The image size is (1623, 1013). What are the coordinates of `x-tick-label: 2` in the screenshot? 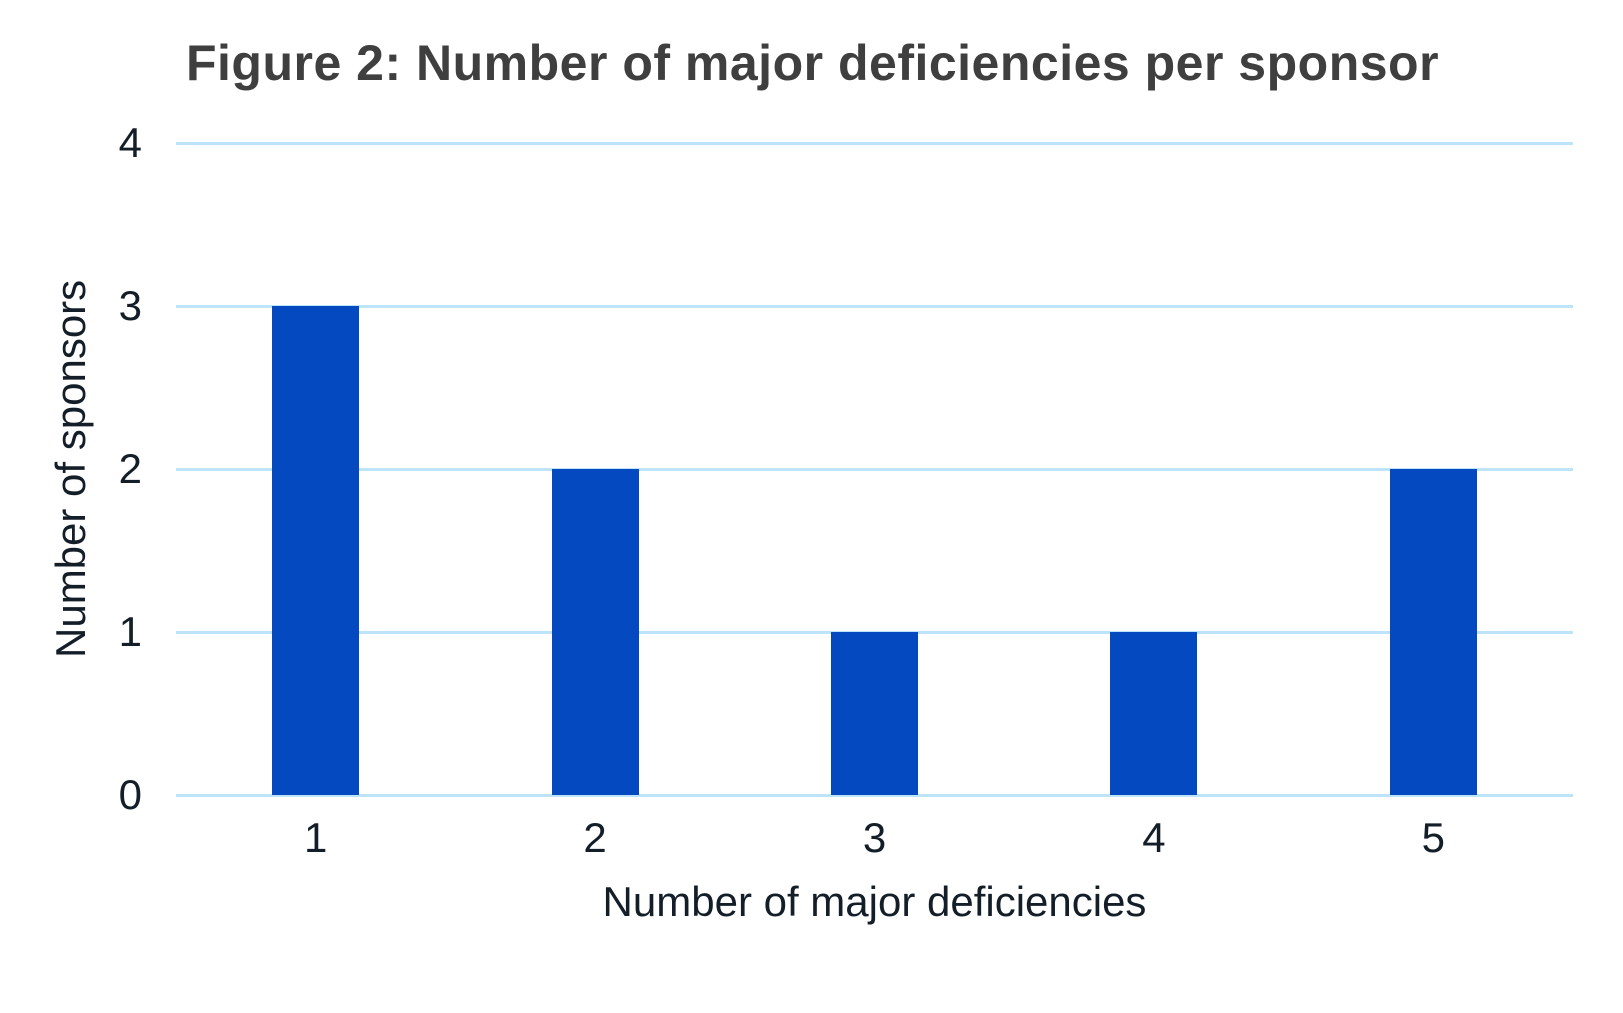 It's located at (595, 837).